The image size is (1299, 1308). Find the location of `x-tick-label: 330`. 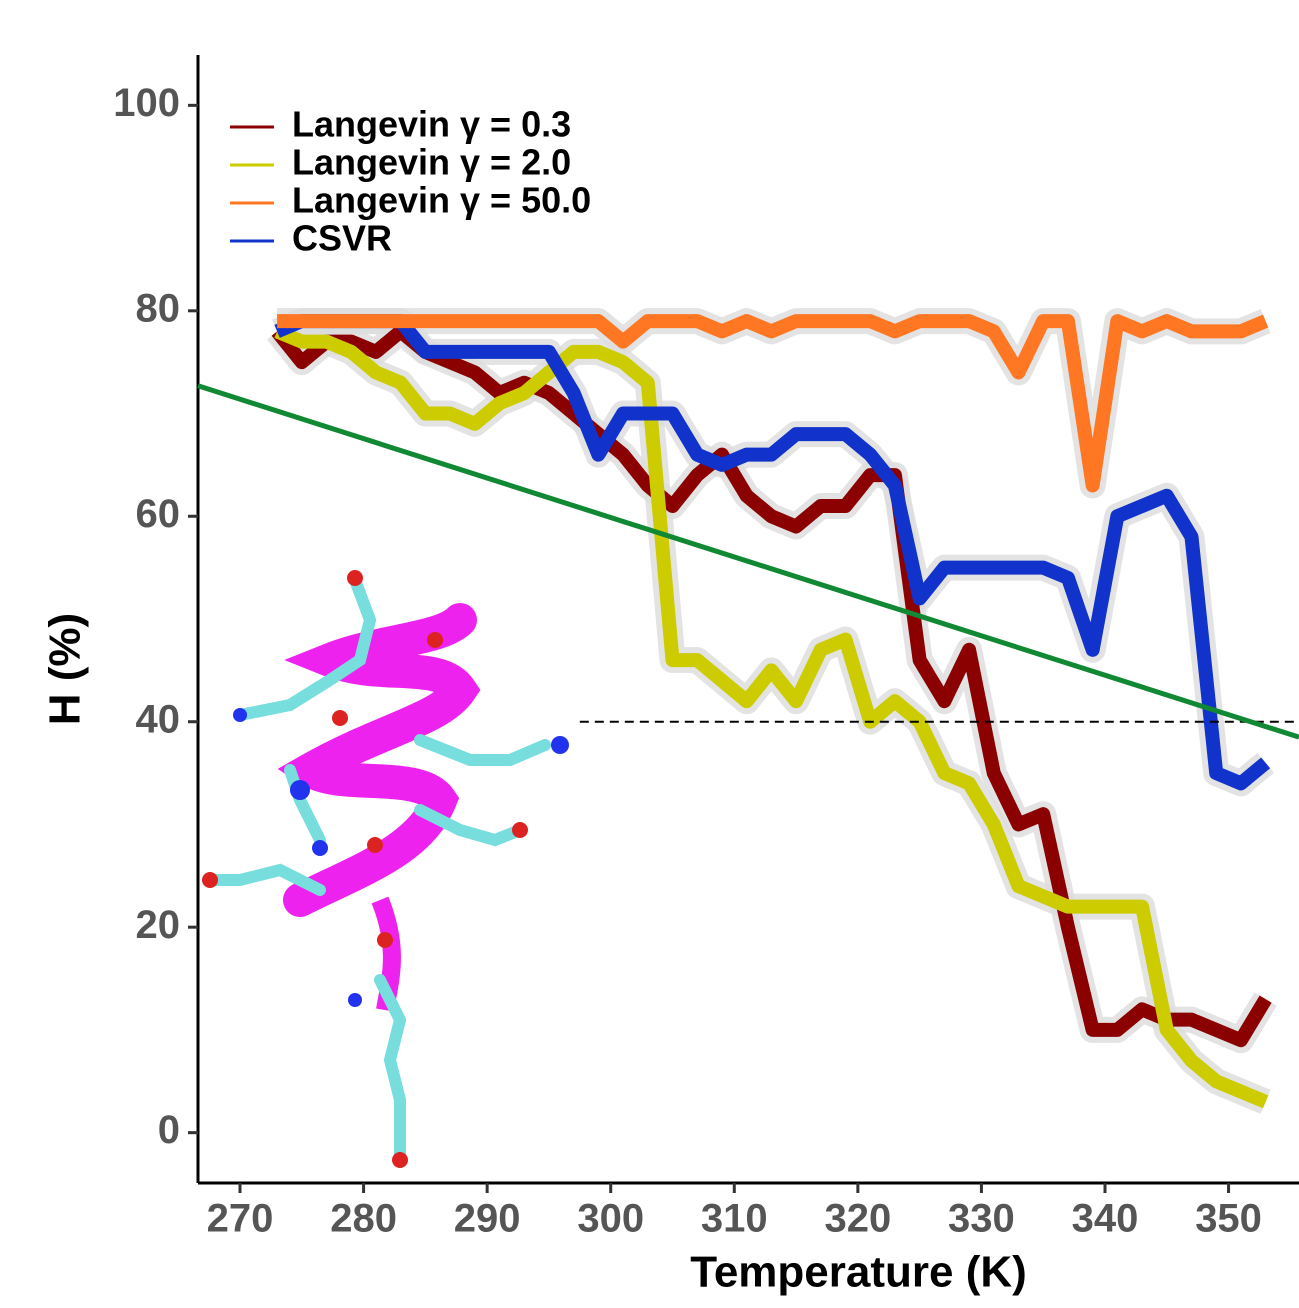

x-tick-label: 330 is located at coordinates (981, 1219).